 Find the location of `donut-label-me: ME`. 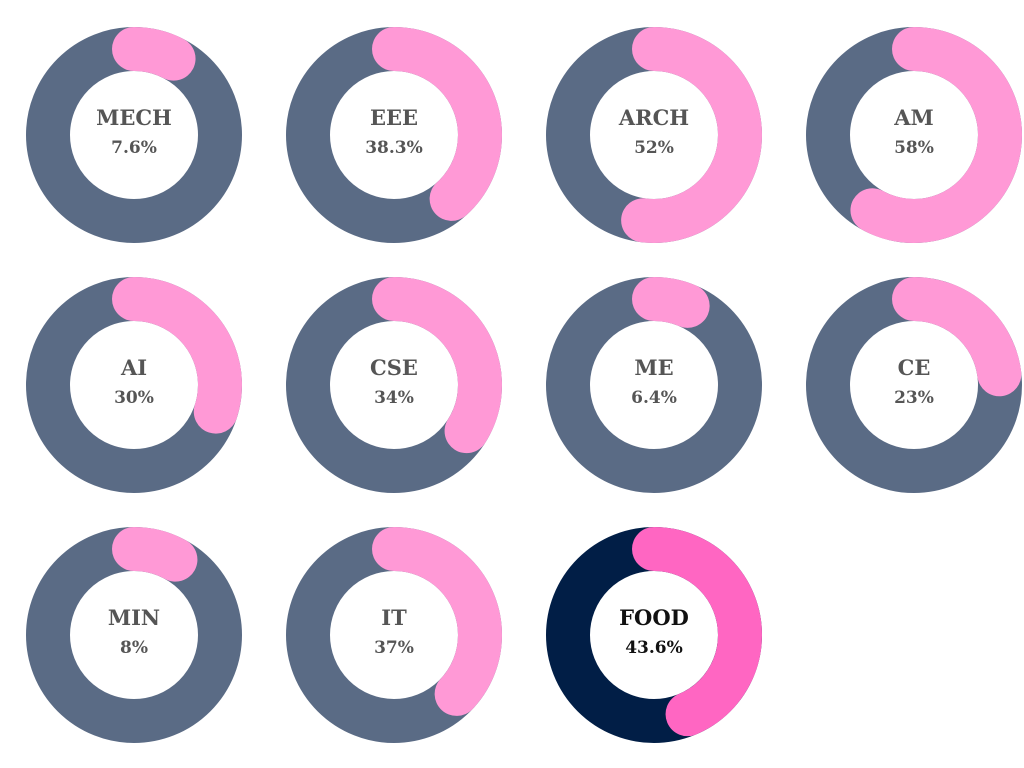

donut-label-me: ME is located at coordinates (654, 367).